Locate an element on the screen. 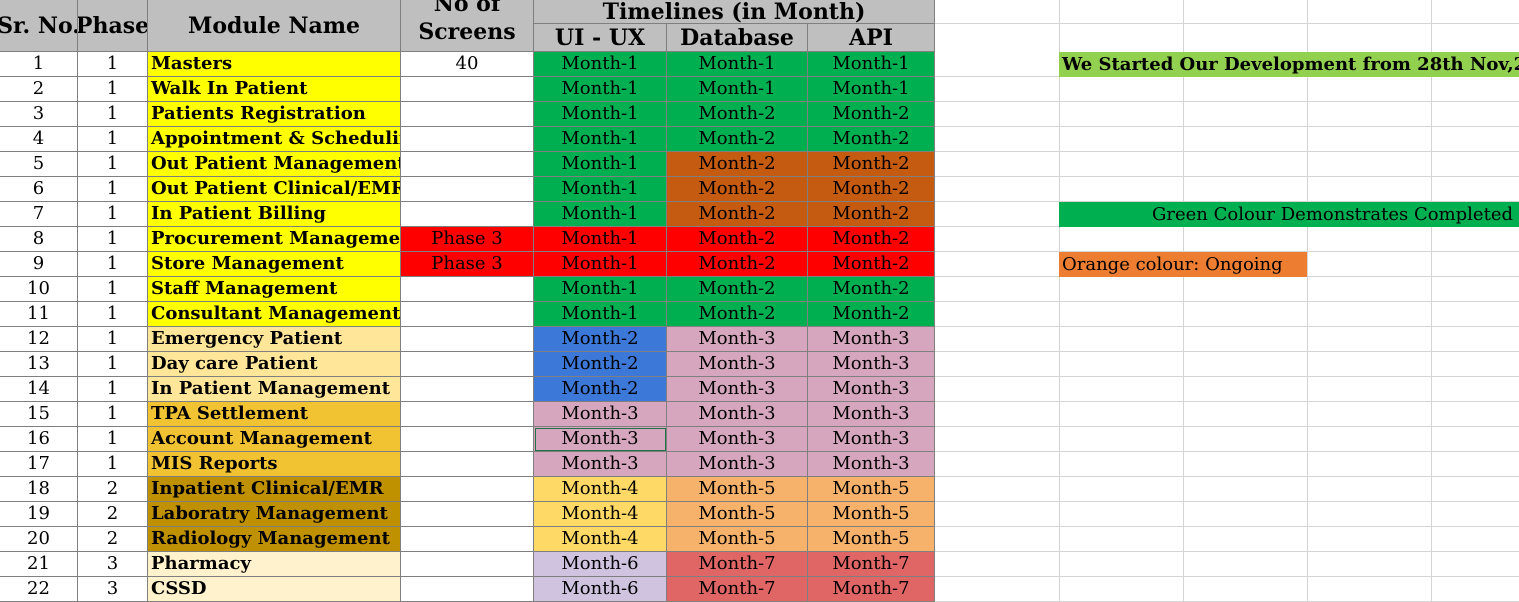 The width and height of the screenshot is (1519, 602). sr-no-cell: 13 is located at coordinates (39, 364).